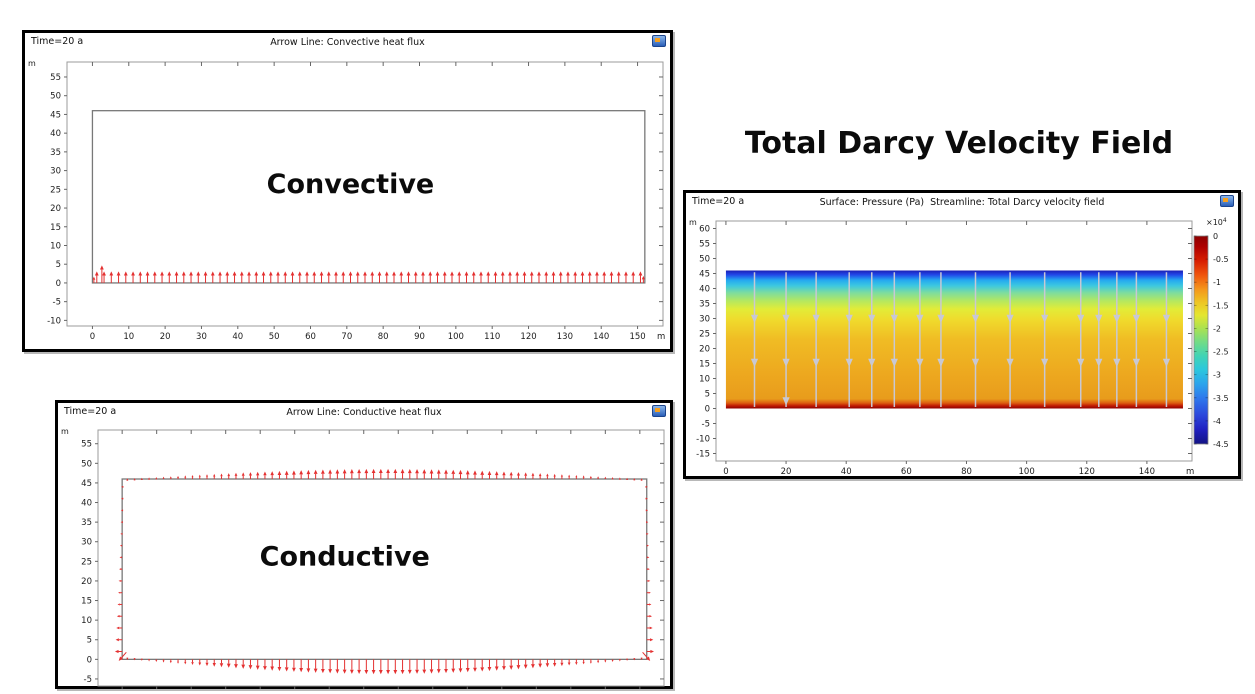  I want to click on svg-text: 100, so click(1027, 472).